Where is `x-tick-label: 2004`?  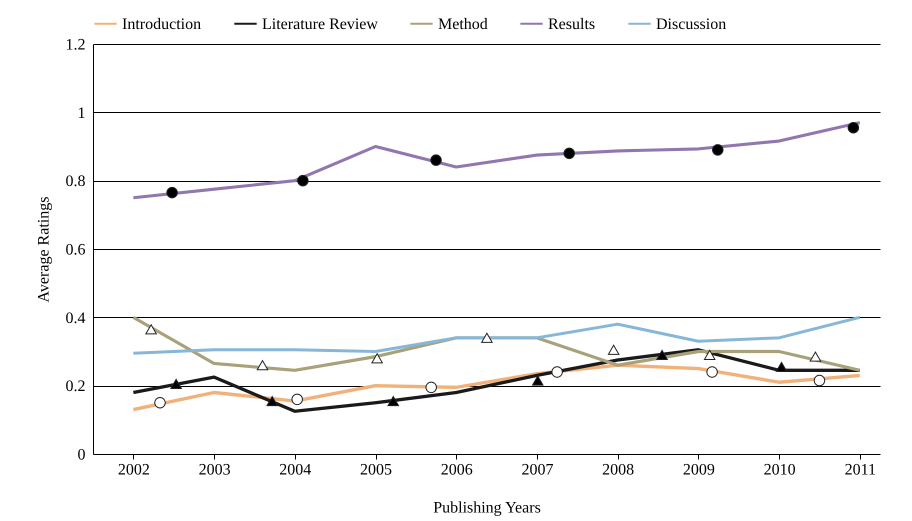
x-tick-label: 2004 is located at coordinates (295, 470).